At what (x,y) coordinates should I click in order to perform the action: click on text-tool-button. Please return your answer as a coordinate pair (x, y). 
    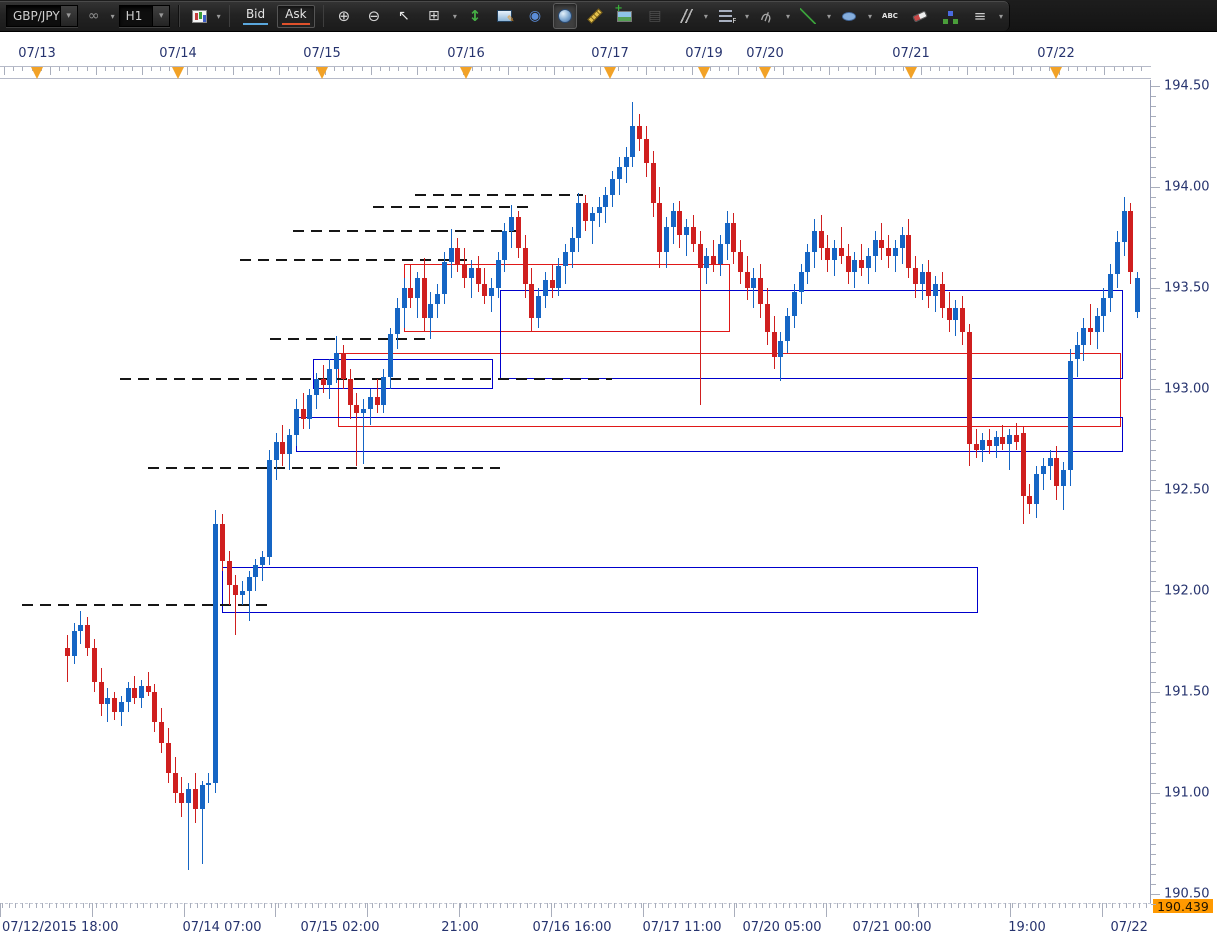
    Looking at the image, I should click on (890, 16).